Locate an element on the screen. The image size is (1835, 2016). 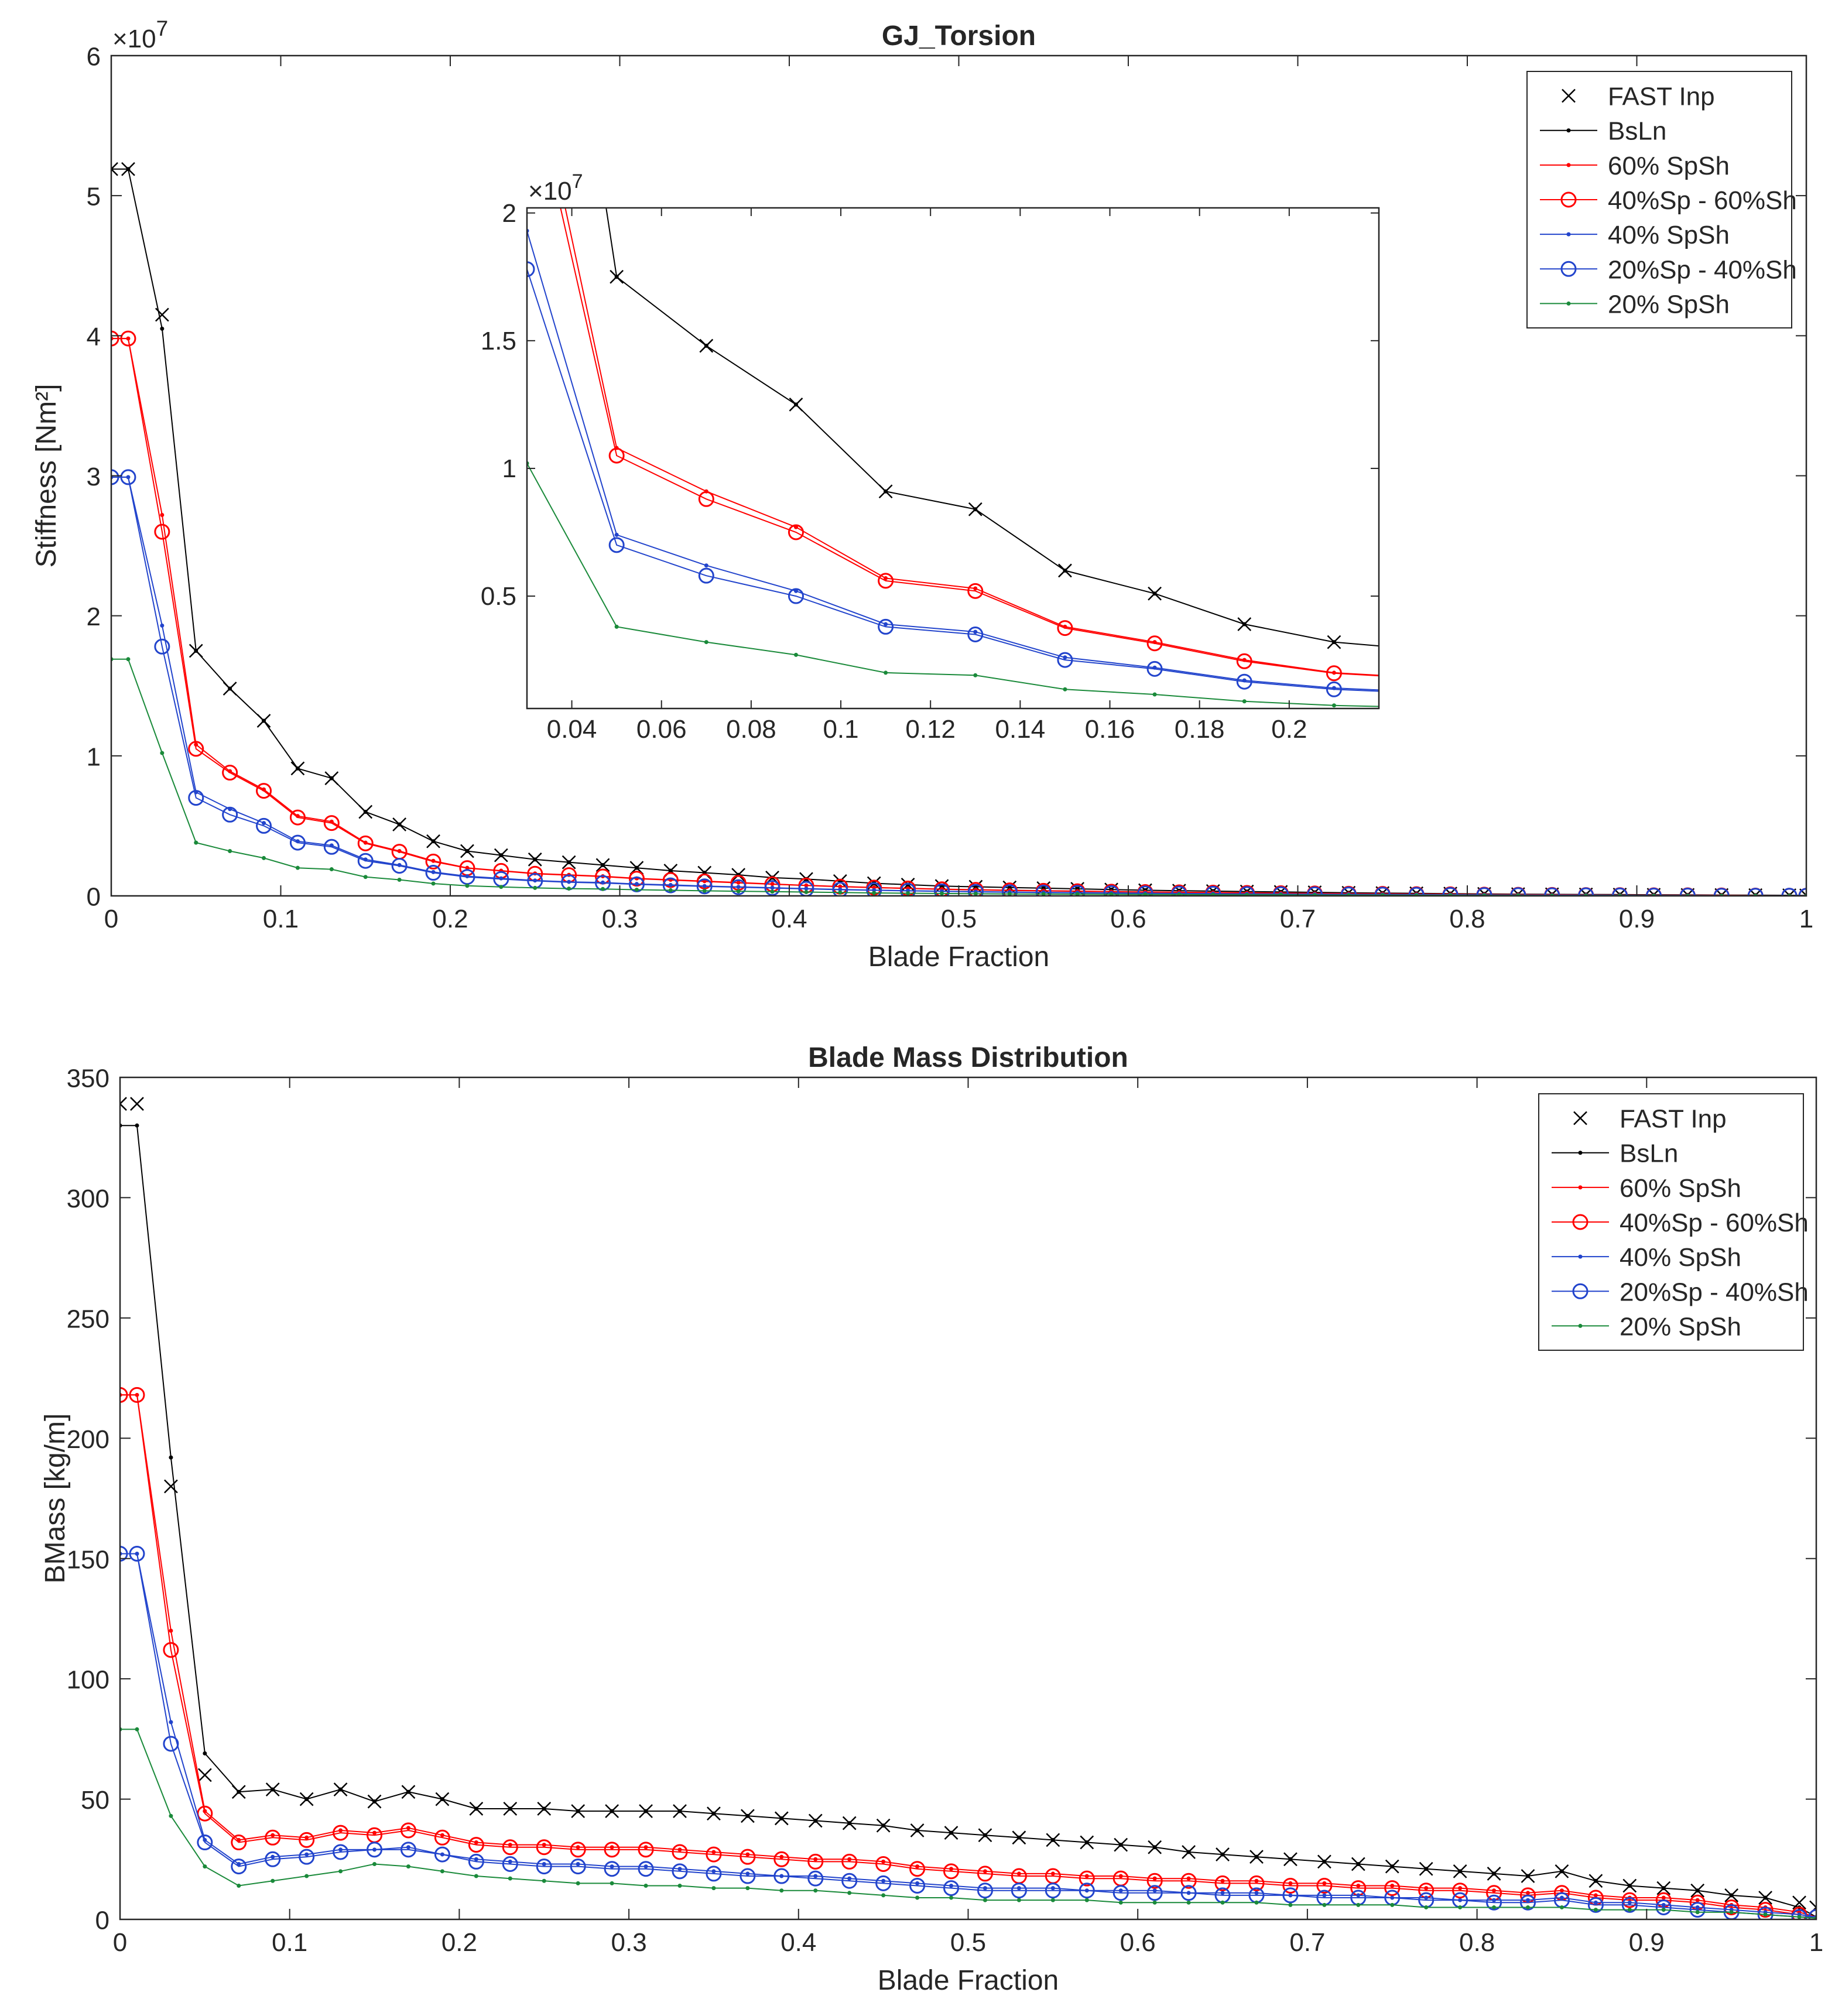
legend-marker-gj-60-spsh is located at coordinates (1568, 165).